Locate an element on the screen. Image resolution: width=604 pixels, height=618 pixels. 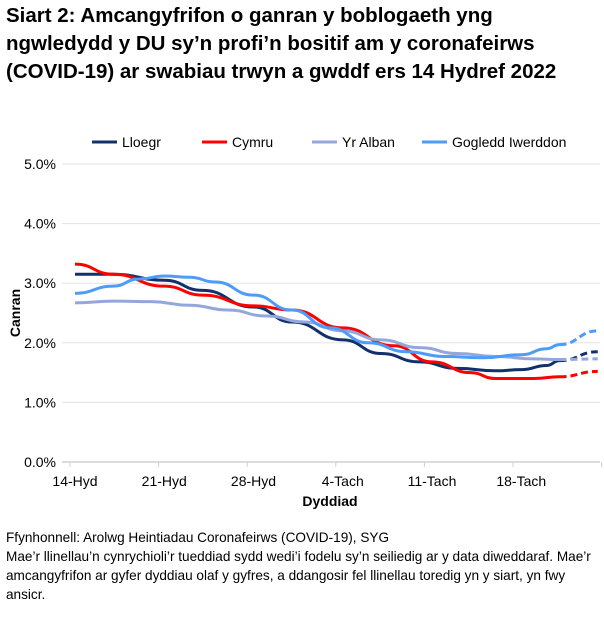
series-projection-gogledd-iwerddon is located at coordinates (578, 338).